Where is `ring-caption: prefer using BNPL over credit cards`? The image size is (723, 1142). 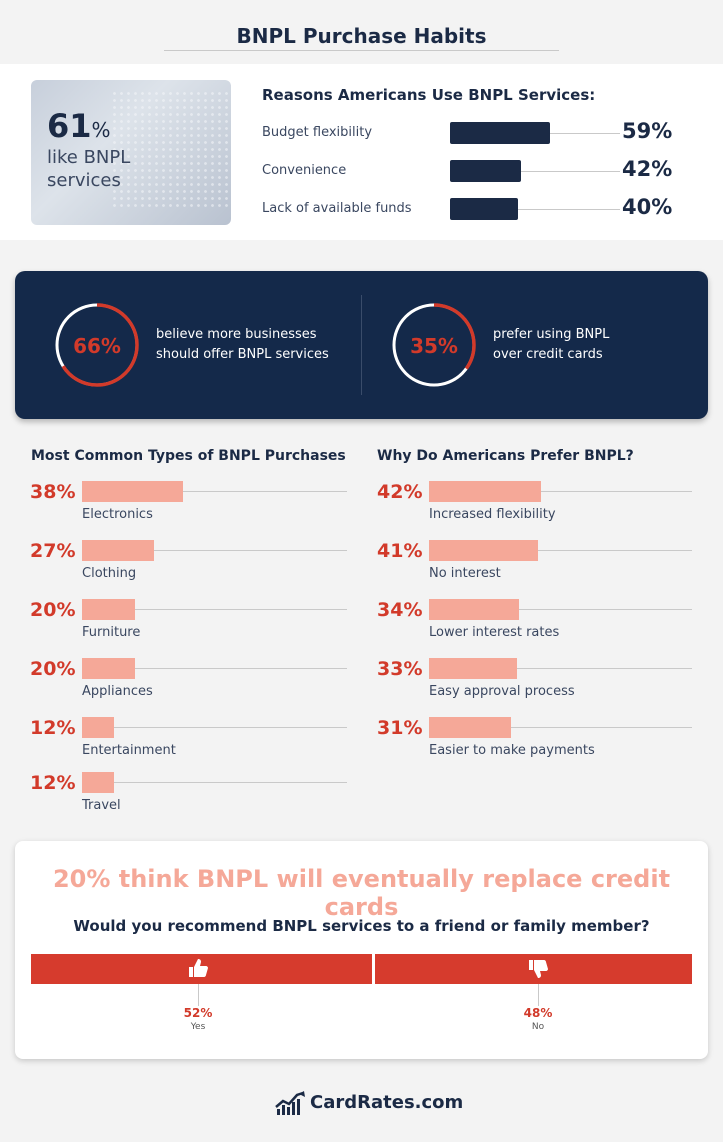 ring-caption: prefer using BNPL over credit cards is located at coordinates (551, 345).